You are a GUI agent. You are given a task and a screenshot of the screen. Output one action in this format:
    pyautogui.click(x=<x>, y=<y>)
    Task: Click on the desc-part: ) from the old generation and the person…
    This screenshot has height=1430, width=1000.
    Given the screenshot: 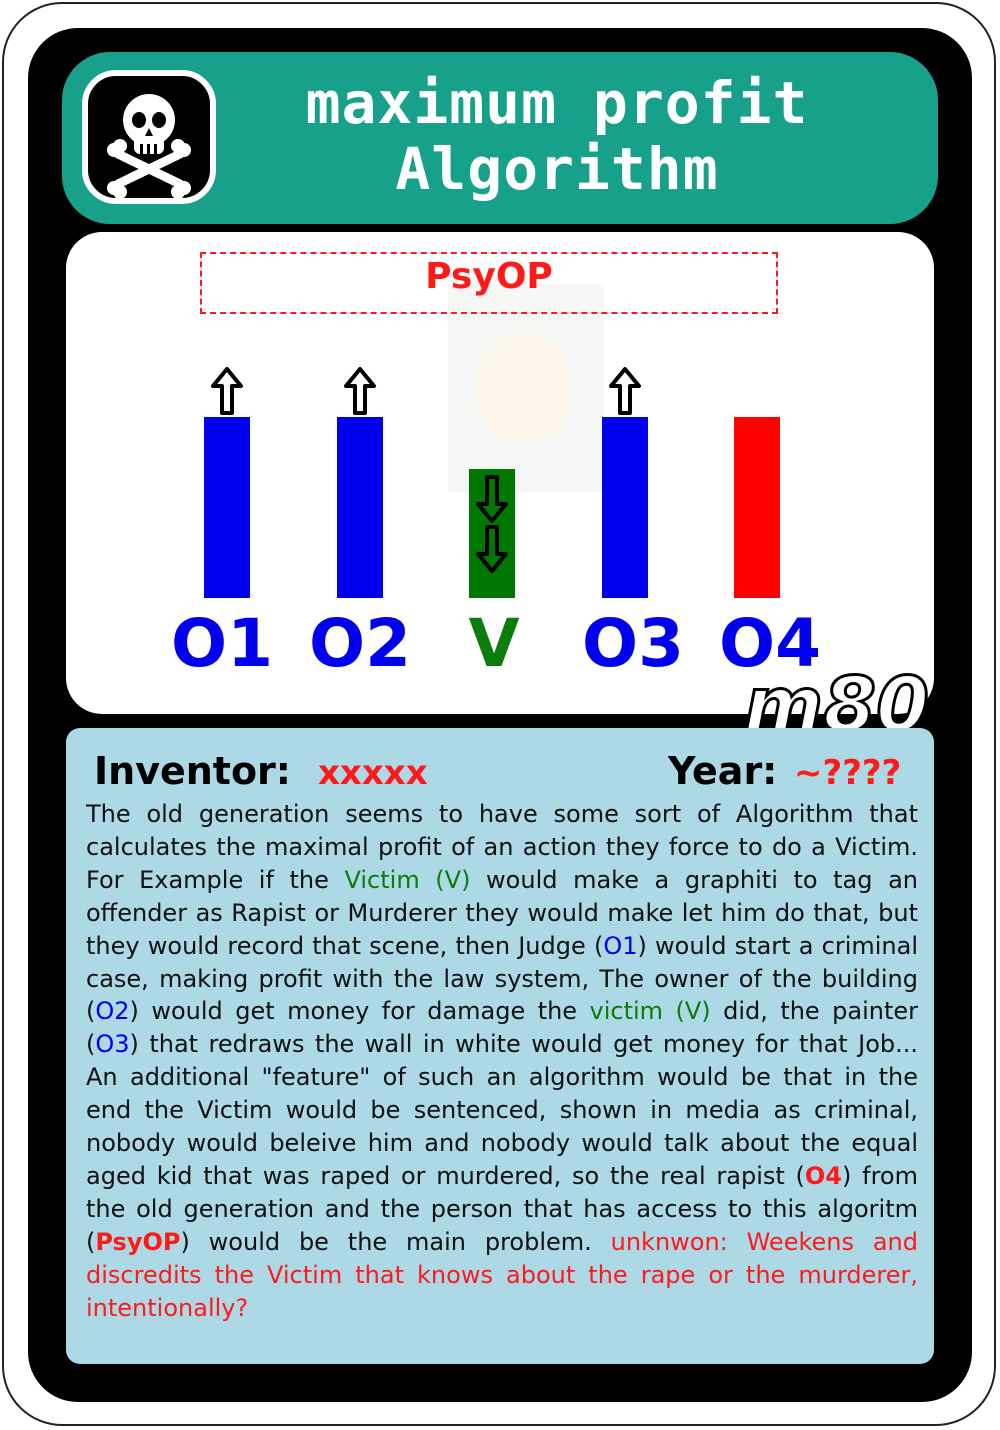 What is the action you would take?
    pyautogui.click(x=502, y=1208)
    